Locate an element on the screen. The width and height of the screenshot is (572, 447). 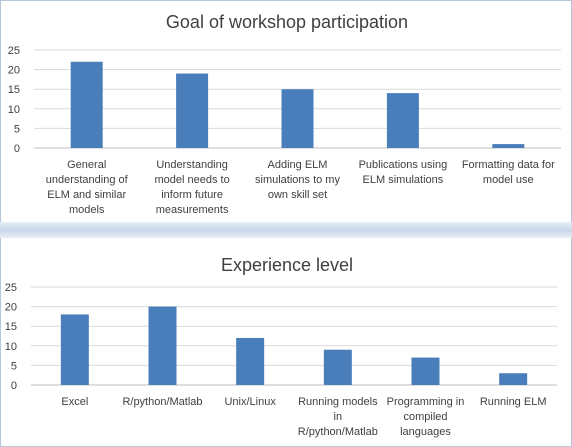
category-label-0-3: Publications using ELM simulations is located at coordinates (403, 172).